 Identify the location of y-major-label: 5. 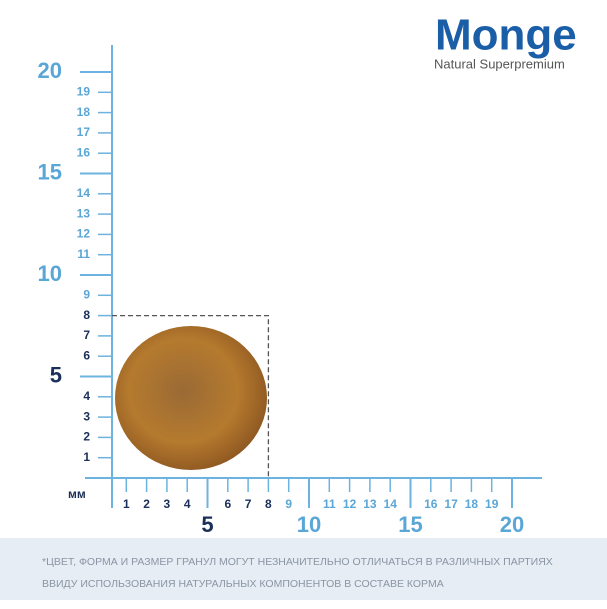
(56, 374).